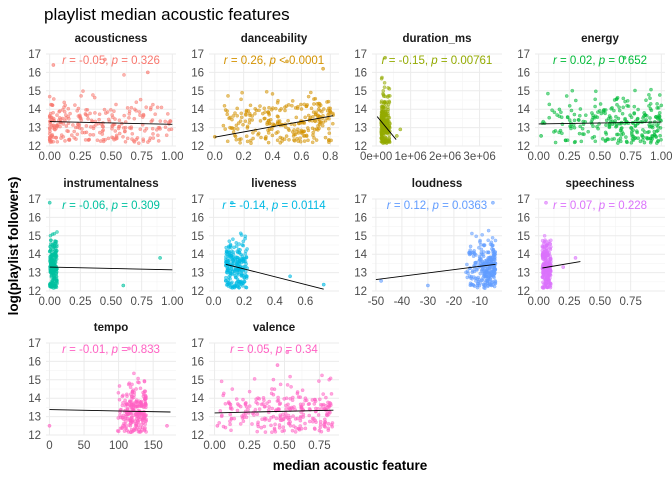  Describe the element at coordinates (244, 302) in the screenshot. I see `x-tick-label: 0.2` at that location.